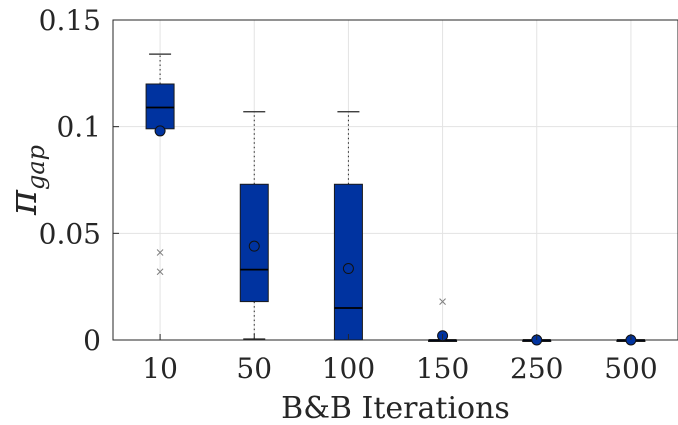 This screenshot has height=425, width=678. I want to click on y-tick-label: 0.1, so click(78, 127).